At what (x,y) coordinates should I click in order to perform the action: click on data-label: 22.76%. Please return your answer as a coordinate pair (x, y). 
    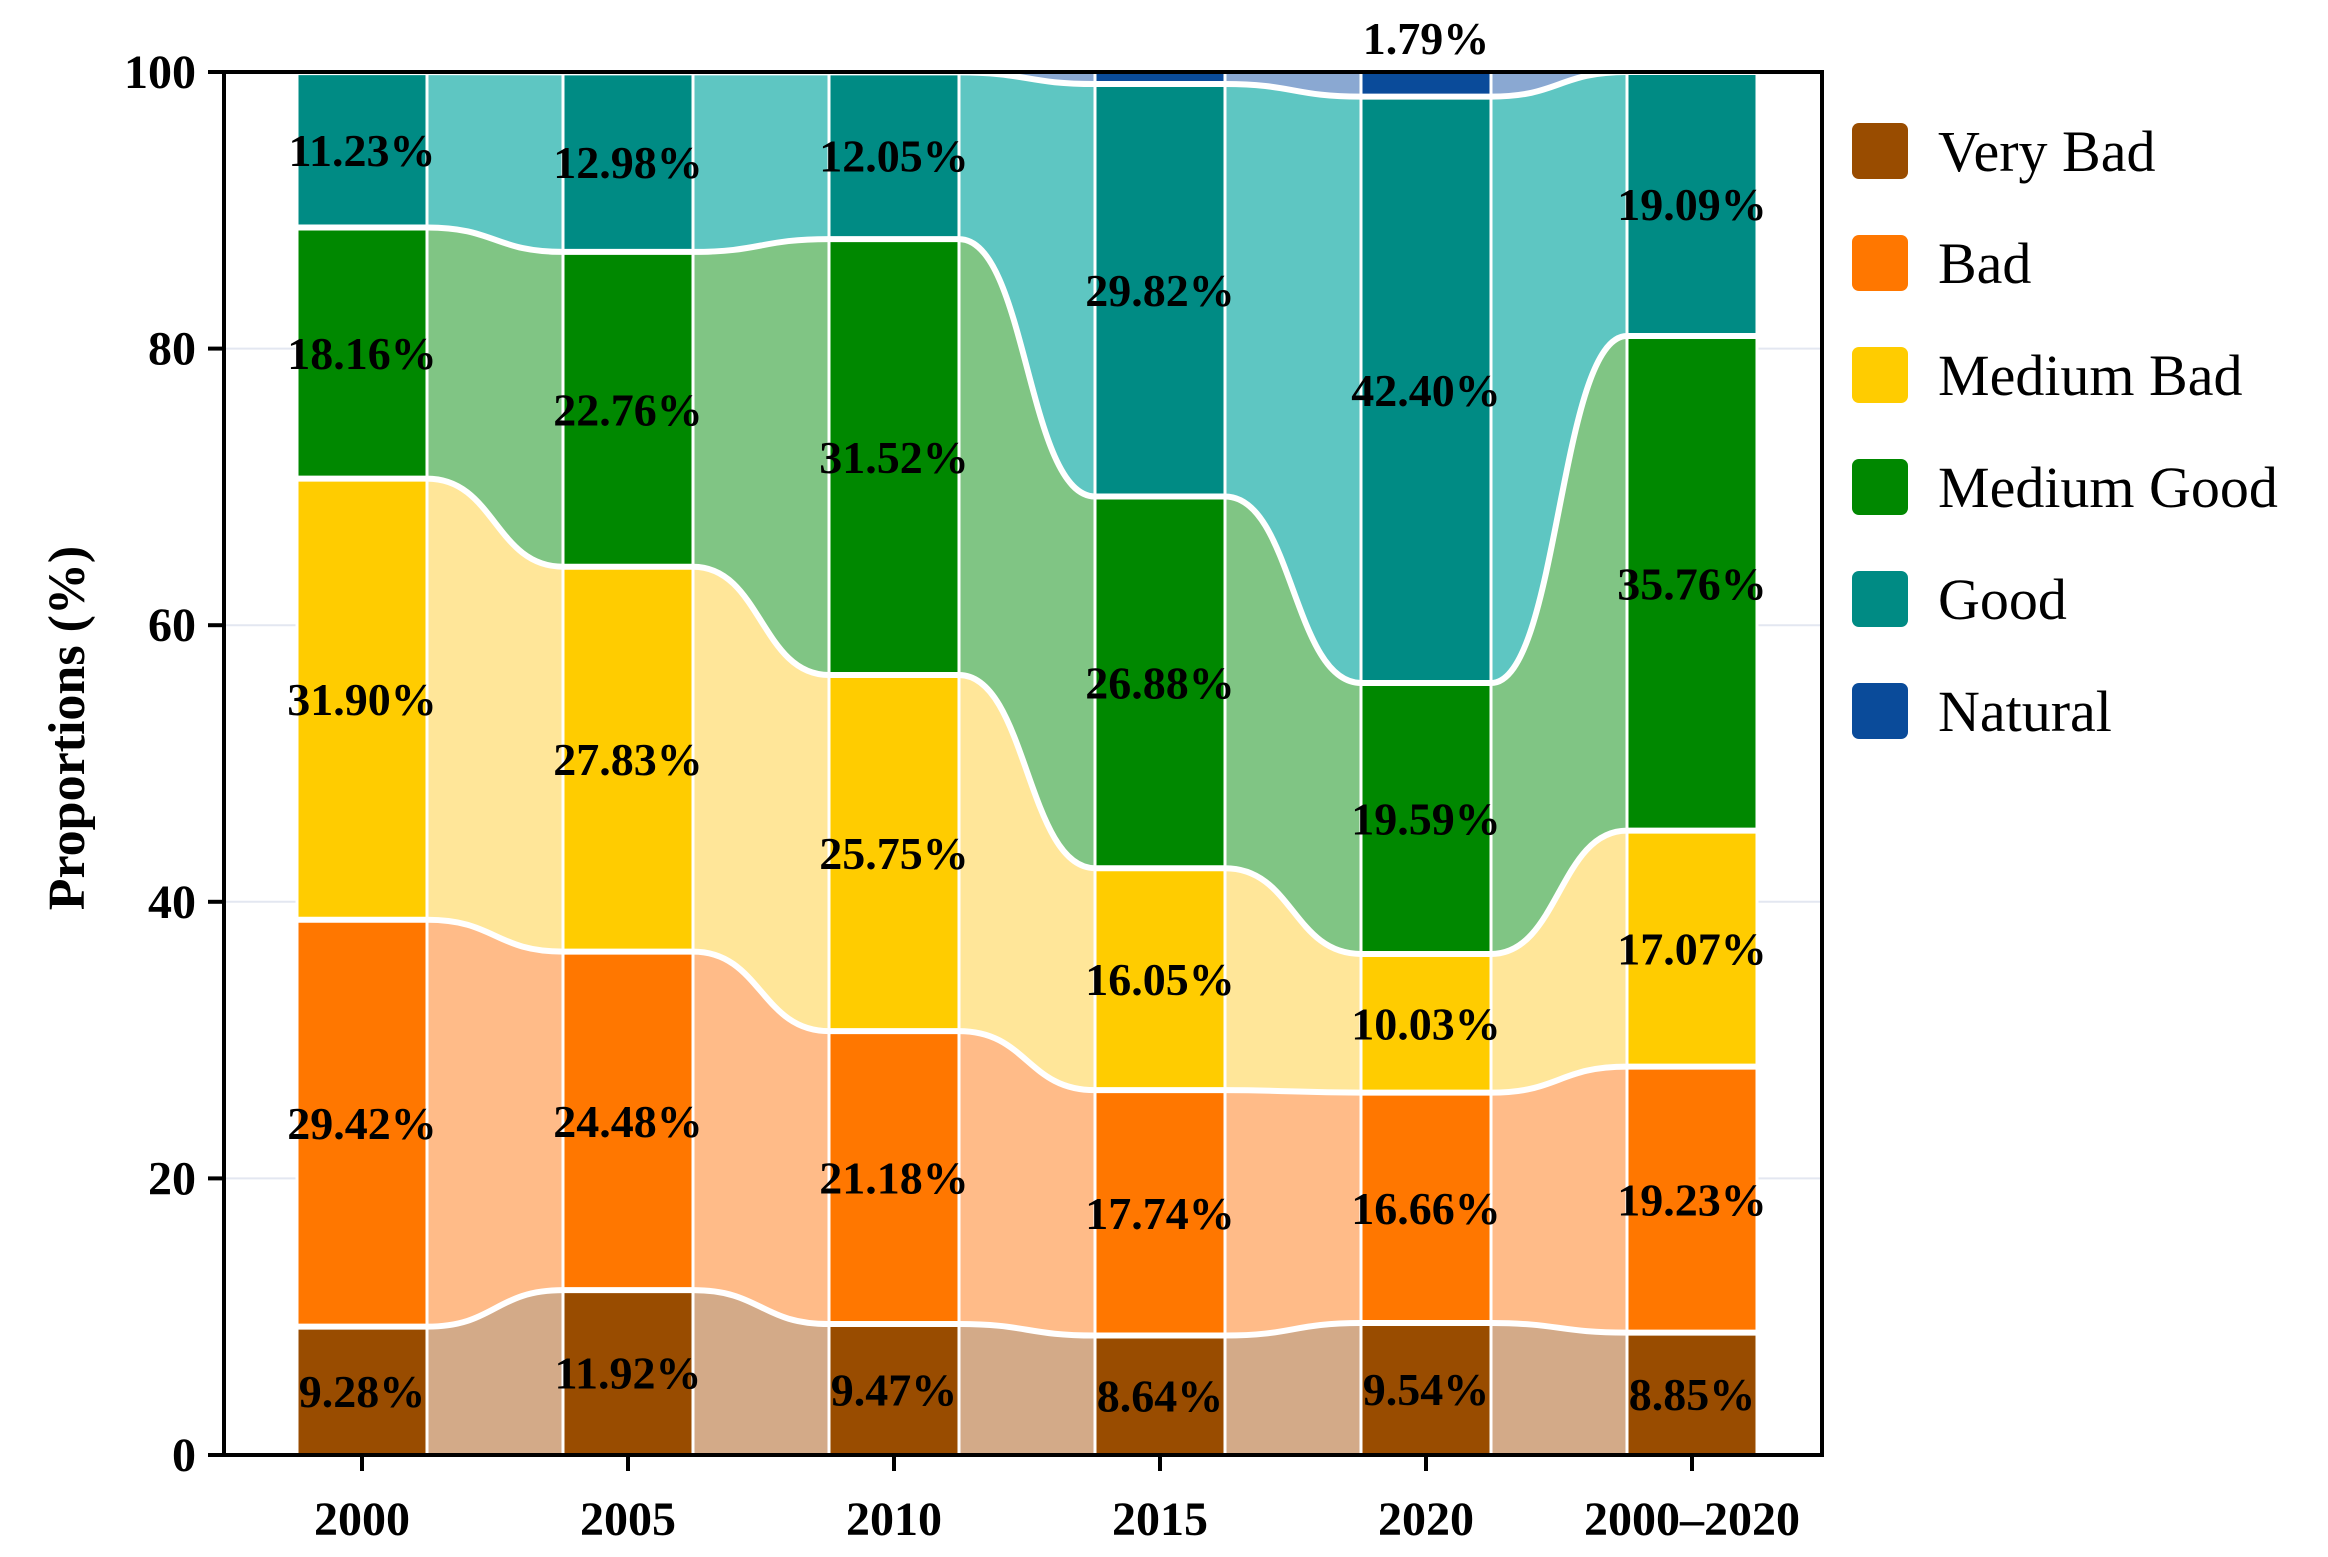
    Looking at the image, I should click on (628, 409).